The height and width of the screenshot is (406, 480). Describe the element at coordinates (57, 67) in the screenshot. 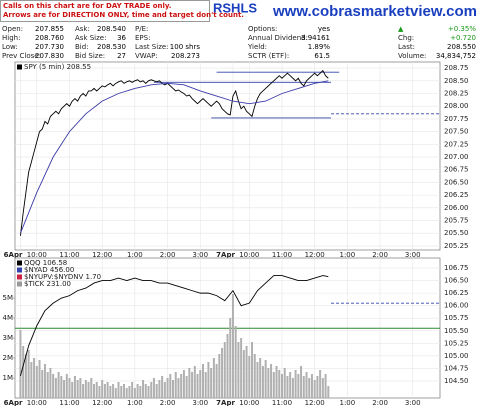

I see `legend-label: SPY (5 min) 208.55` at that location.